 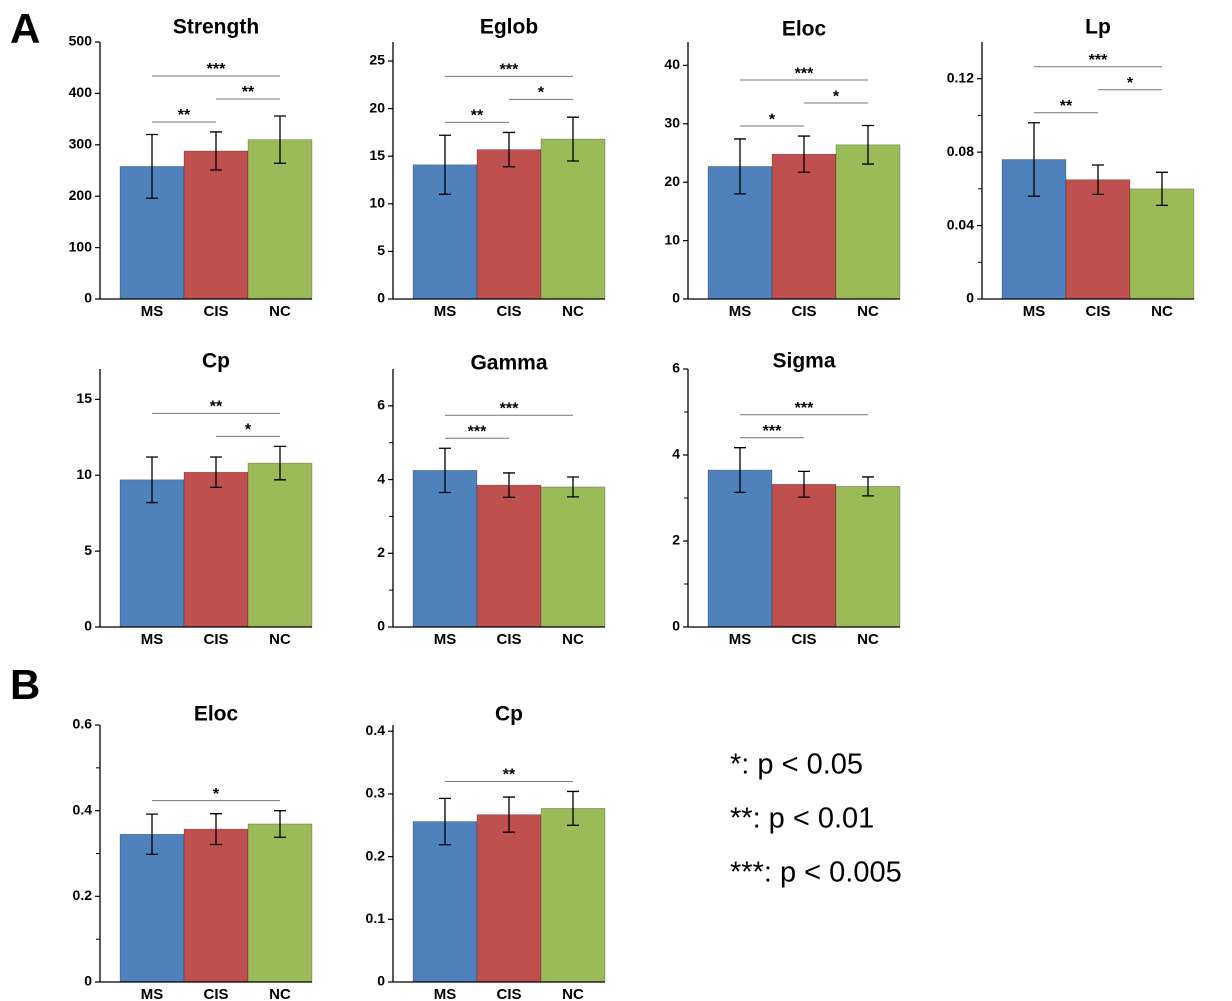 What do you see at coordinates (216, 361) in the screenshot?
I see `chart-title: Cp` at bounding box center [216, 361].